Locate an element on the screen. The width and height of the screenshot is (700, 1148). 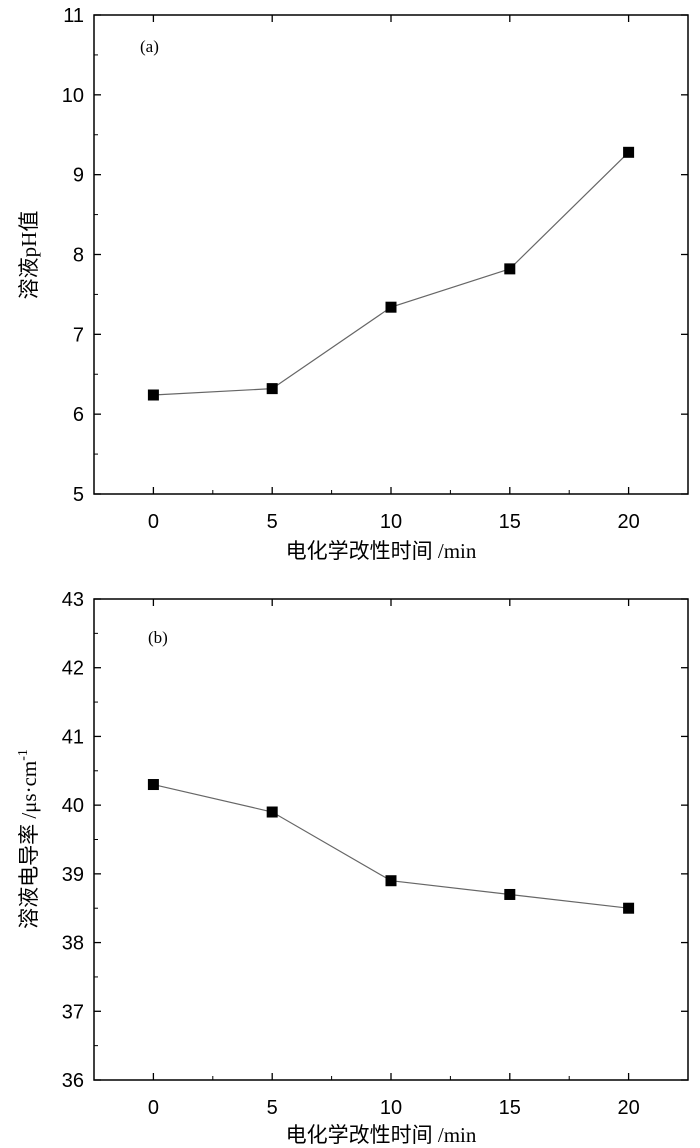
y-tick-label: 42 is located at coordinates (73, 669).